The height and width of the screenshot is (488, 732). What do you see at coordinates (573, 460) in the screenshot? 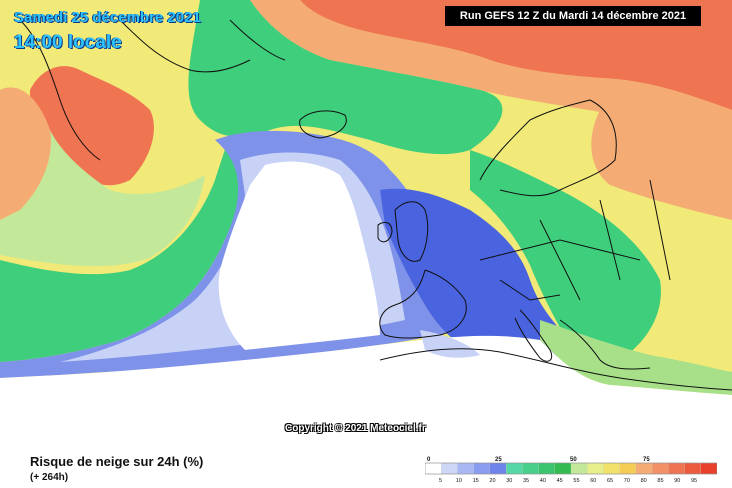
I see `legend-major-tick: 50` at bounding box center [573, 460].